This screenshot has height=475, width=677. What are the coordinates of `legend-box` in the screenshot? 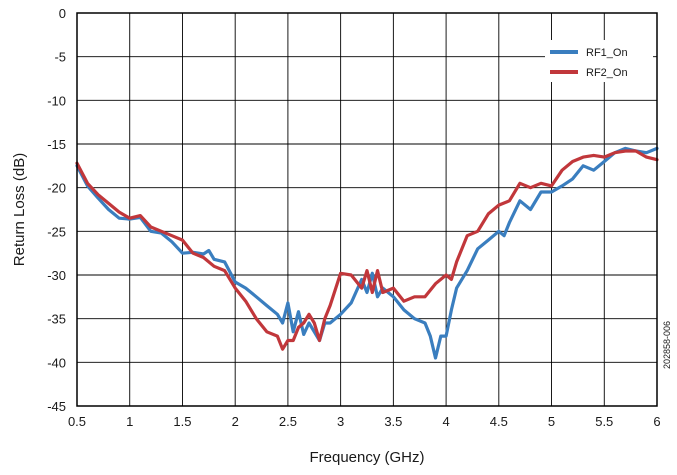 It's located at (599, 61).